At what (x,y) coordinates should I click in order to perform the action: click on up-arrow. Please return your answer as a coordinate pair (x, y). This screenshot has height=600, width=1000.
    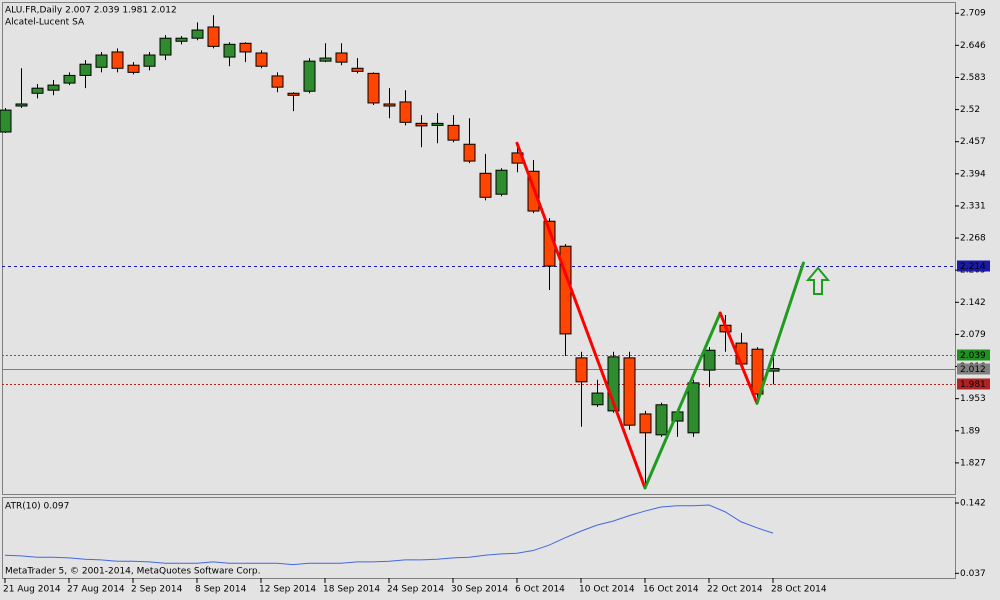
    Looking at the image, I should click on (818, 280).